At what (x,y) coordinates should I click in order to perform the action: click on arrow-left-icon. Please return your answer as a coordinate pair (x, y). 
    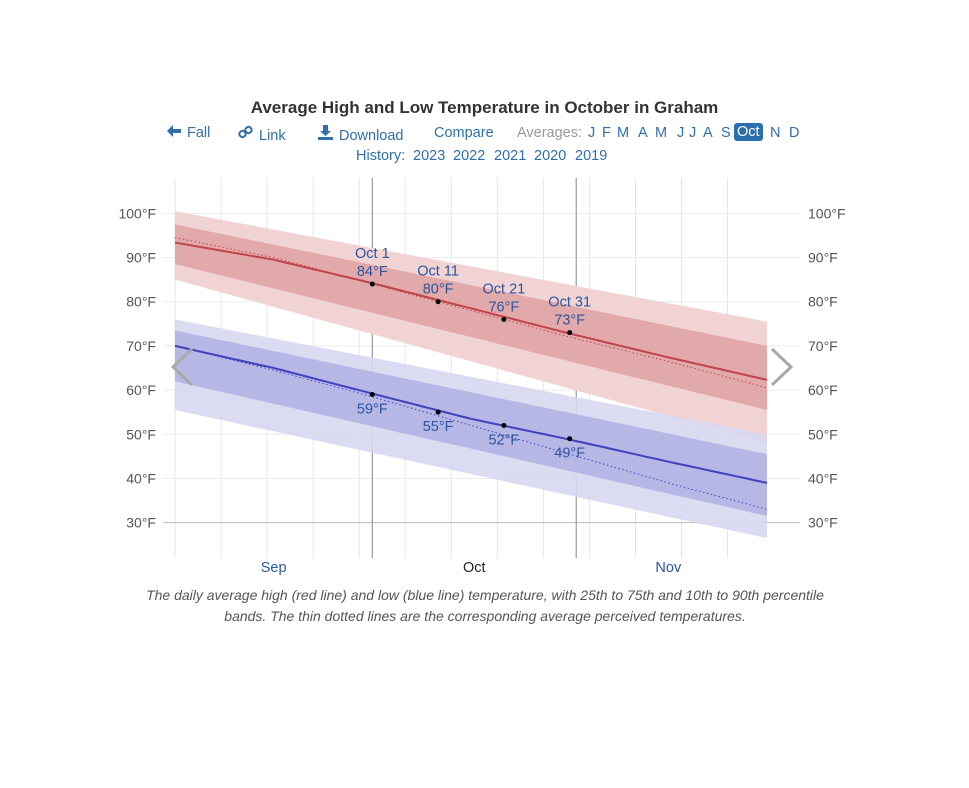
    Looking at the image, I should click on (174, 133).